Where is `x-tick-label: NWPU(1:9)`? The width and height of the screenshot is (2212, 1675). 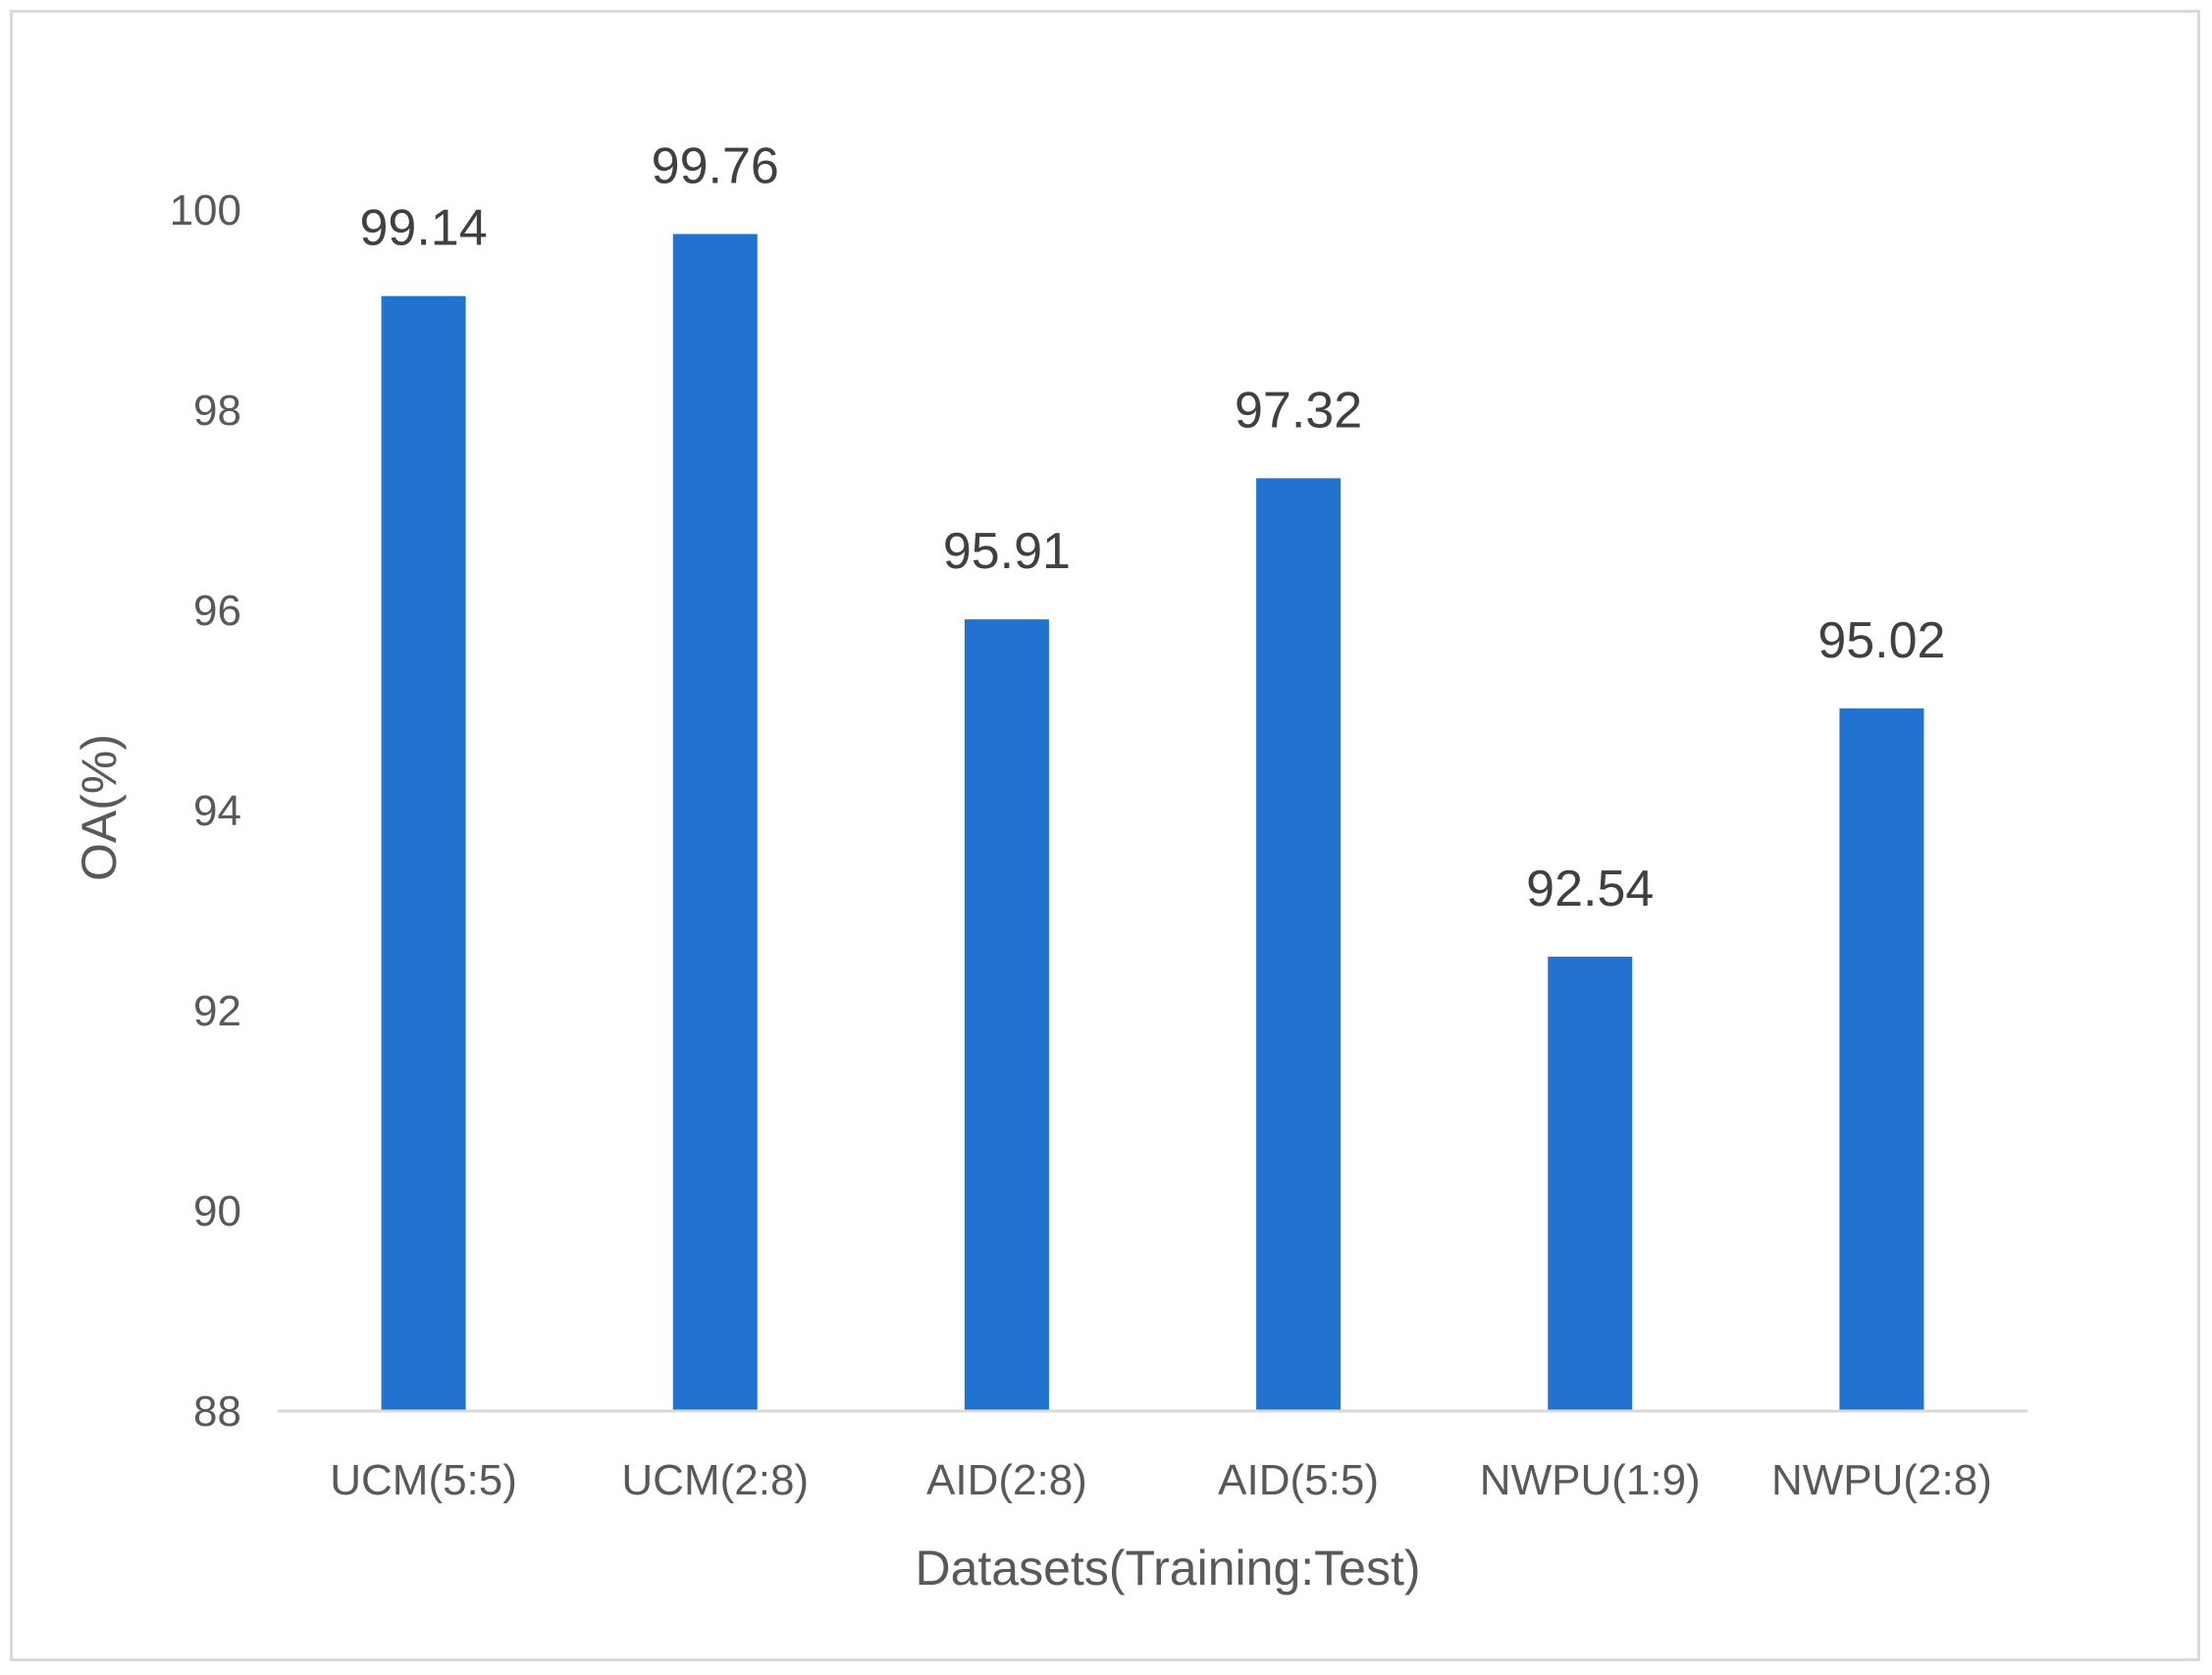
x-tick-label: NWPU(1:9) is located at coordinates (1590, 1480).